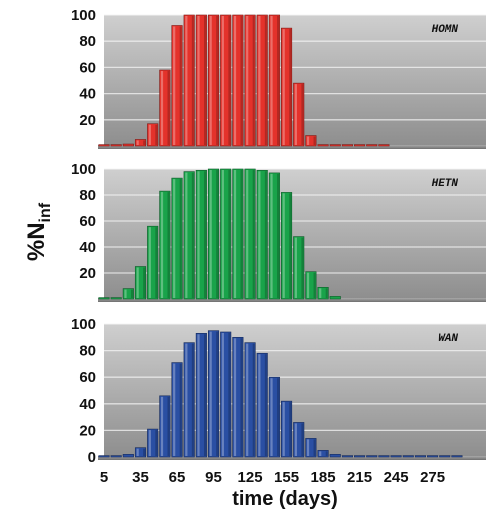  I want to click on y-axis-label-main: %N, so click(36, 241).